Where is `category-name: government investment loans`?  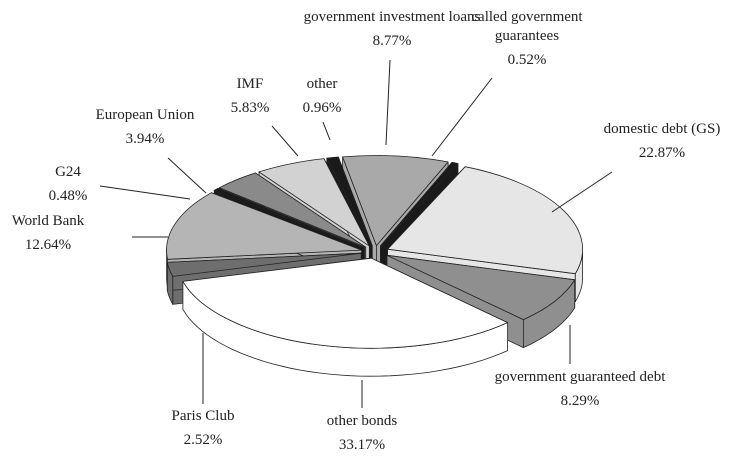 category-name: government investment loans is located at coordinates (392, 17).